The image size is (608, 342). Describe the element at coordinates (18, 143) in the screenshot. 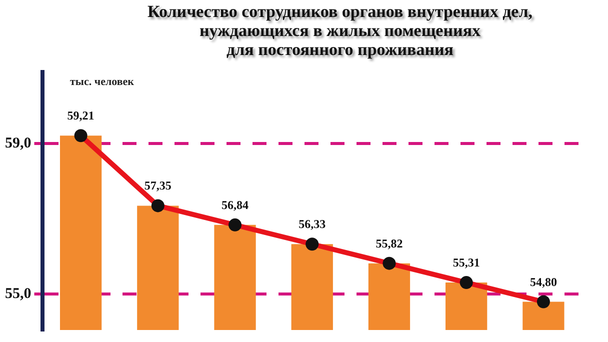

I see `y-tick-label: 59,0` at that location.